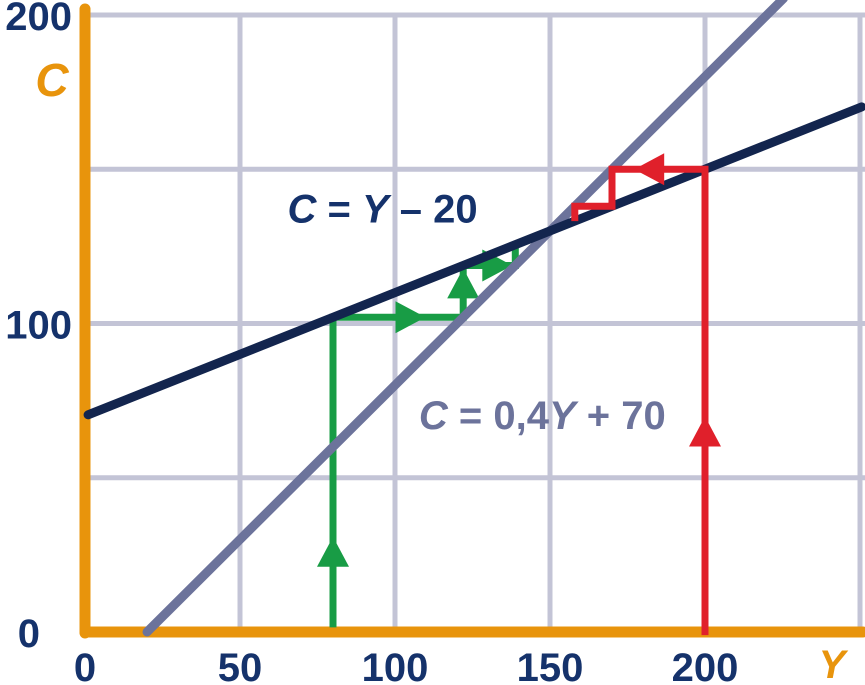  I want to click on x-tick-label-100: 100, so click(395, 665).